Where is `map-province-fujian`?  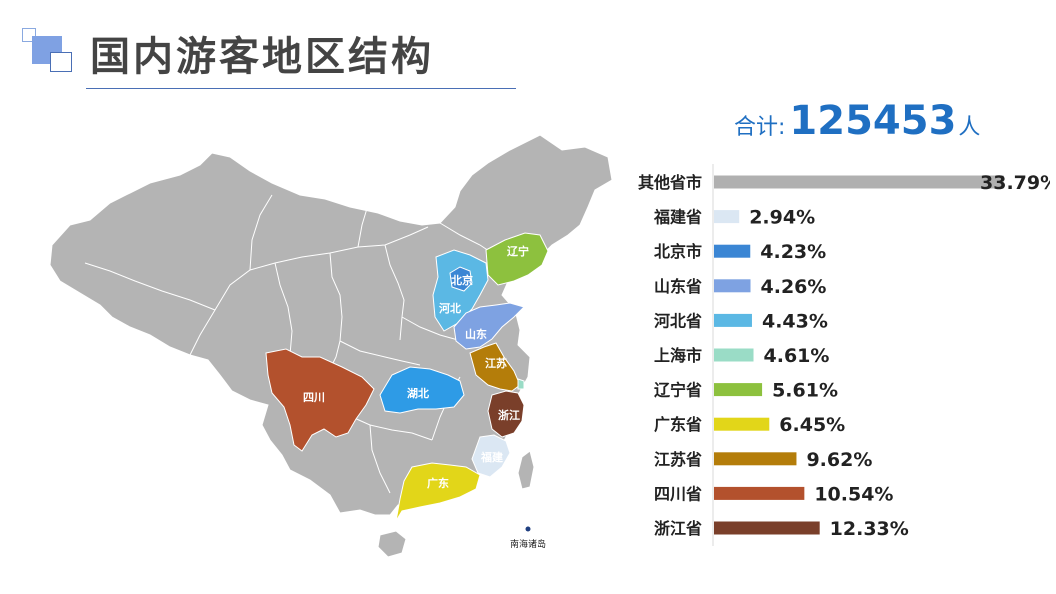
map-province-fujian is located at coordinates (491, 456).